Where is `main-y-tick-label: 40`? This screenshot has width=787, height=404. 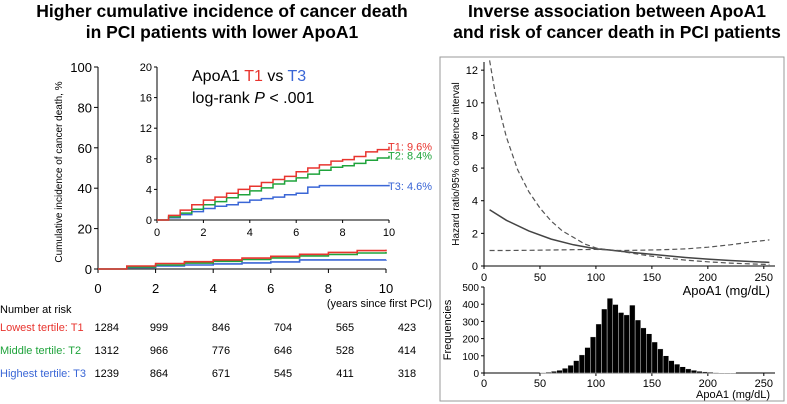 main-y-tick-label: 40 is located at coordinates (85, 188).